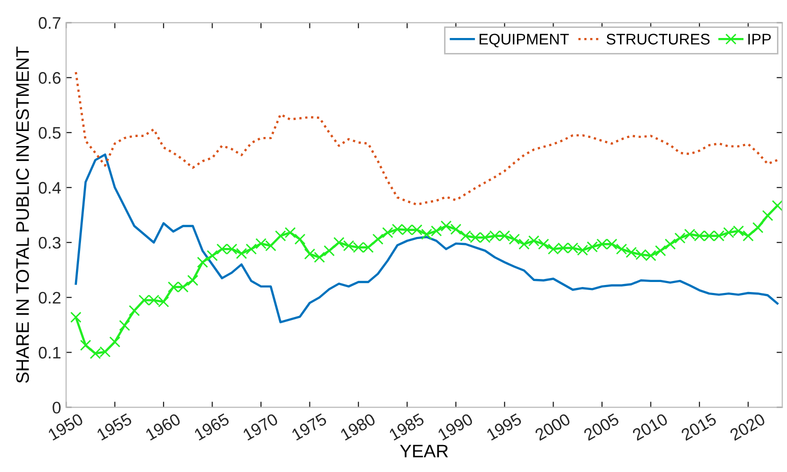 Image resolution: width=787 pixels, height=472 pixels. Describe the element at coordinates (747, 426) in the screenshot. I see `x-tick-label: 2020` at that location.